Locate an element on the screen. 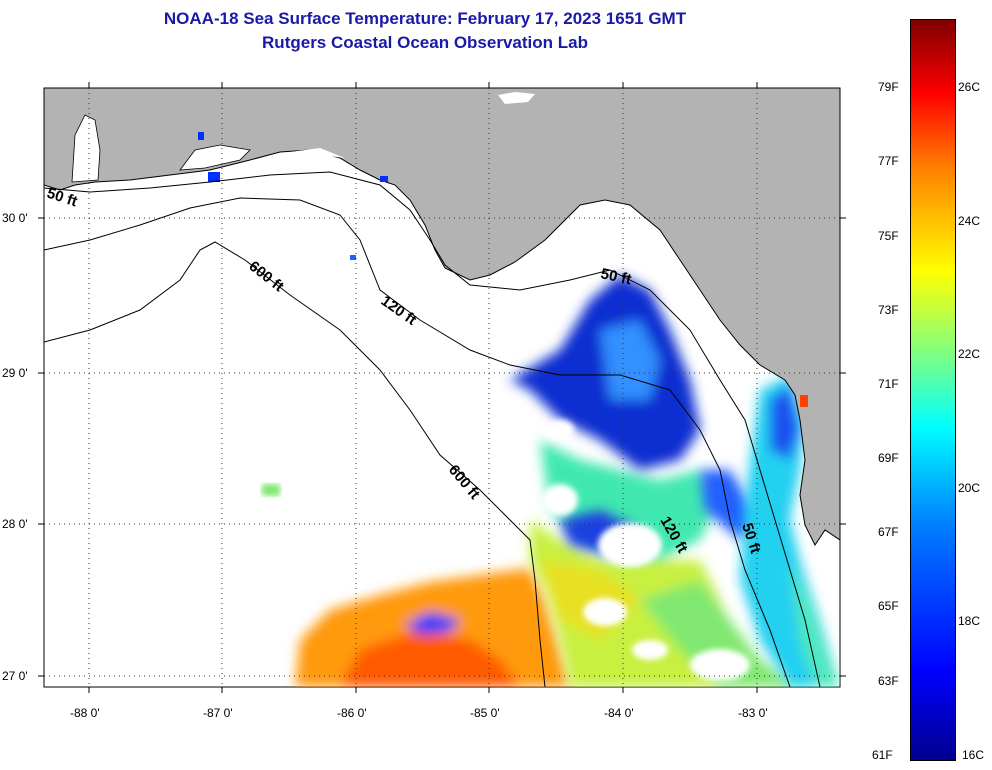  lon-label-87: -87 0' is located at coordinates (218, 713).